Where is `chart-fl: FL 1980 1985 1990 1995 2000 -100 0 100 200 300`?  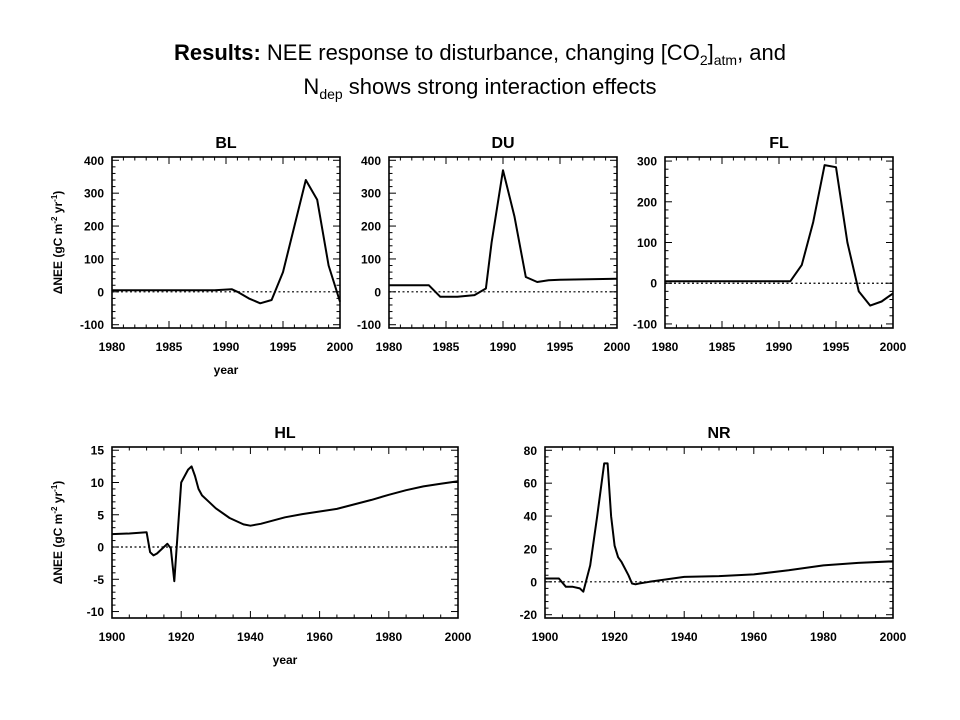
chart-fl: FL 1980 1985 1990 1995 2000 -100 0 100 200 300 is located at coordinates (770, 244).